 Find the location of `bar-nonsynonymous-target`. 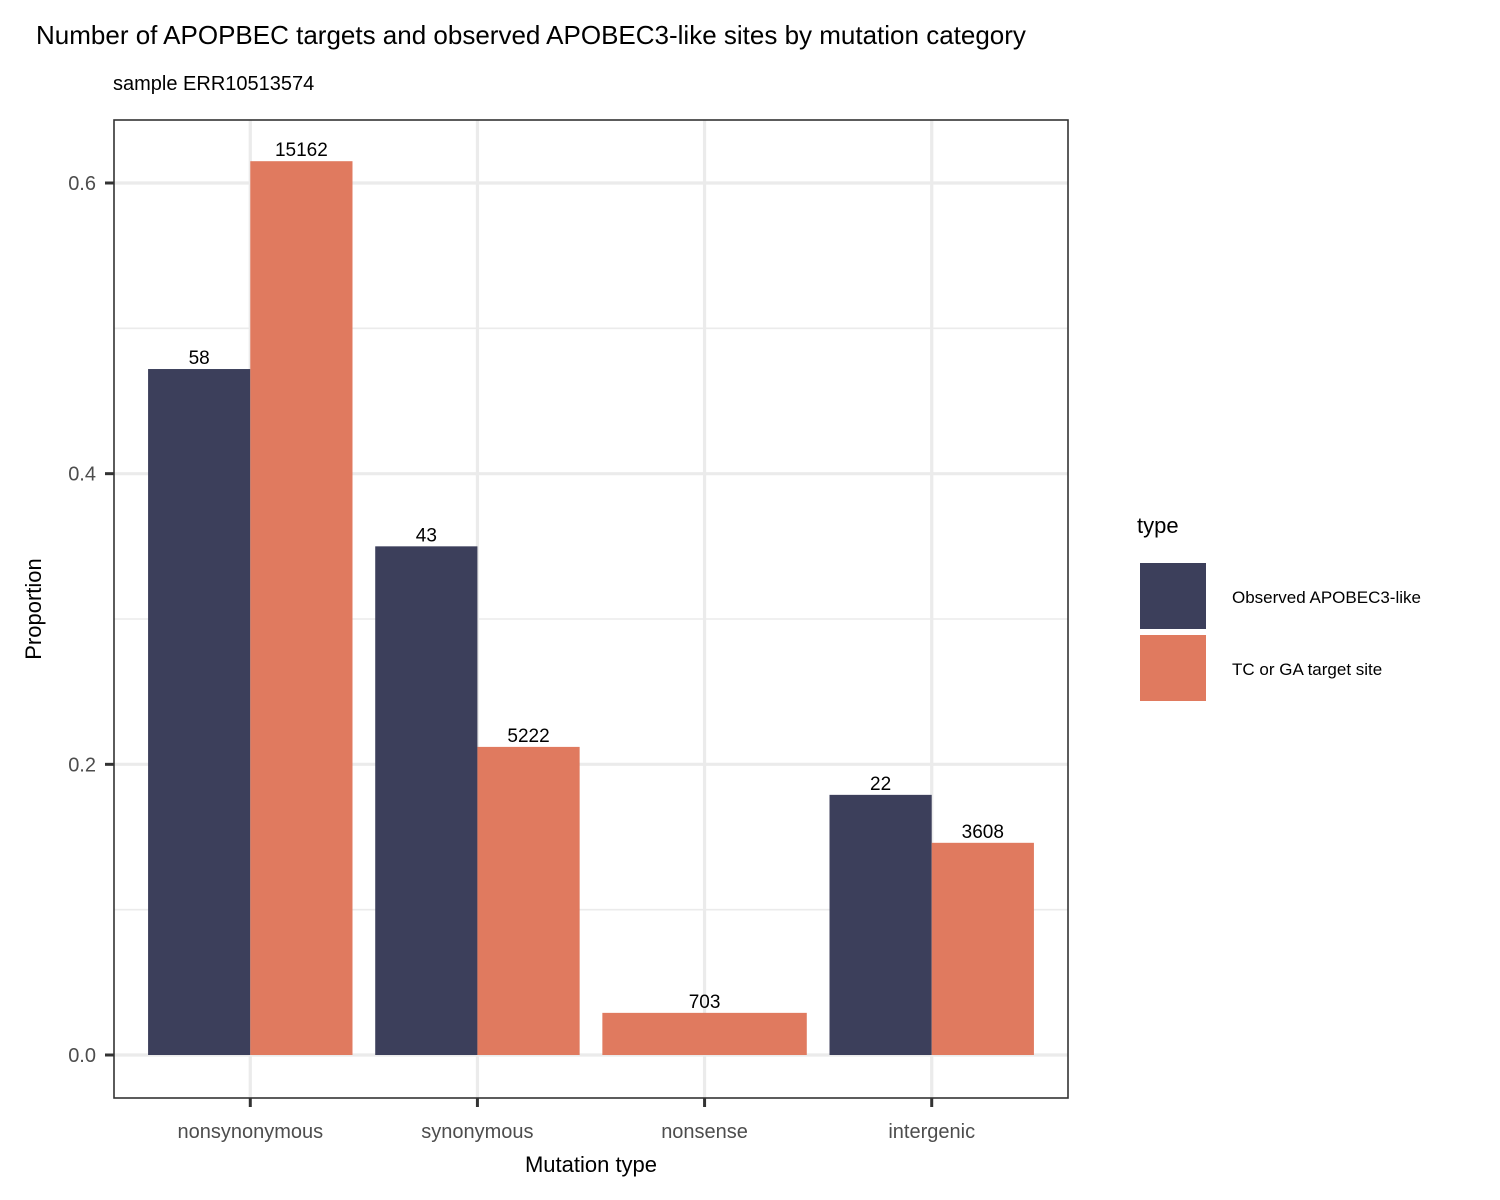

bar-nonsynonymous-target is located at coordinates (301, 608).